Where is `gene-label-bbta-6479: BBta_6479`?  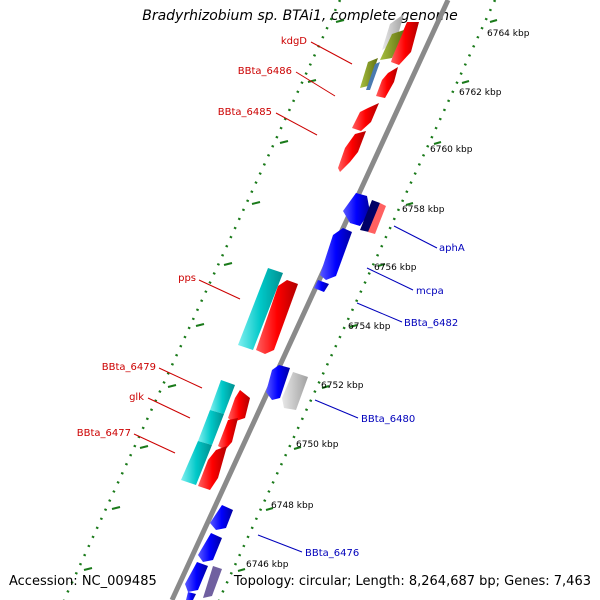 gene-label-bbta-6479: BBta_6479 is located at coordinates (129, 367).